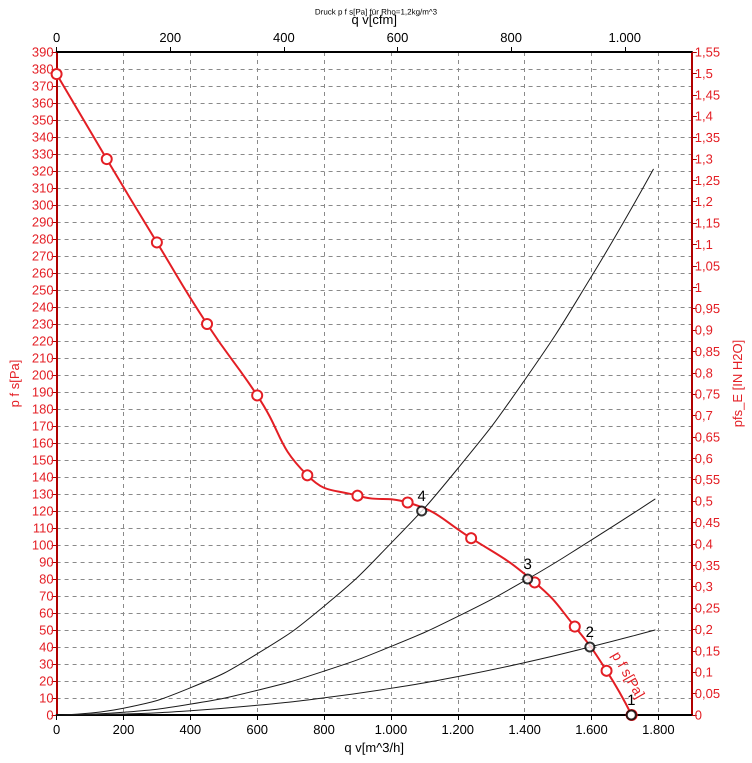  What do you see at coordinates (703, 244) in the screenshot?
I see `y2-tick-label: 1,1` at bounding box center [703, 244].